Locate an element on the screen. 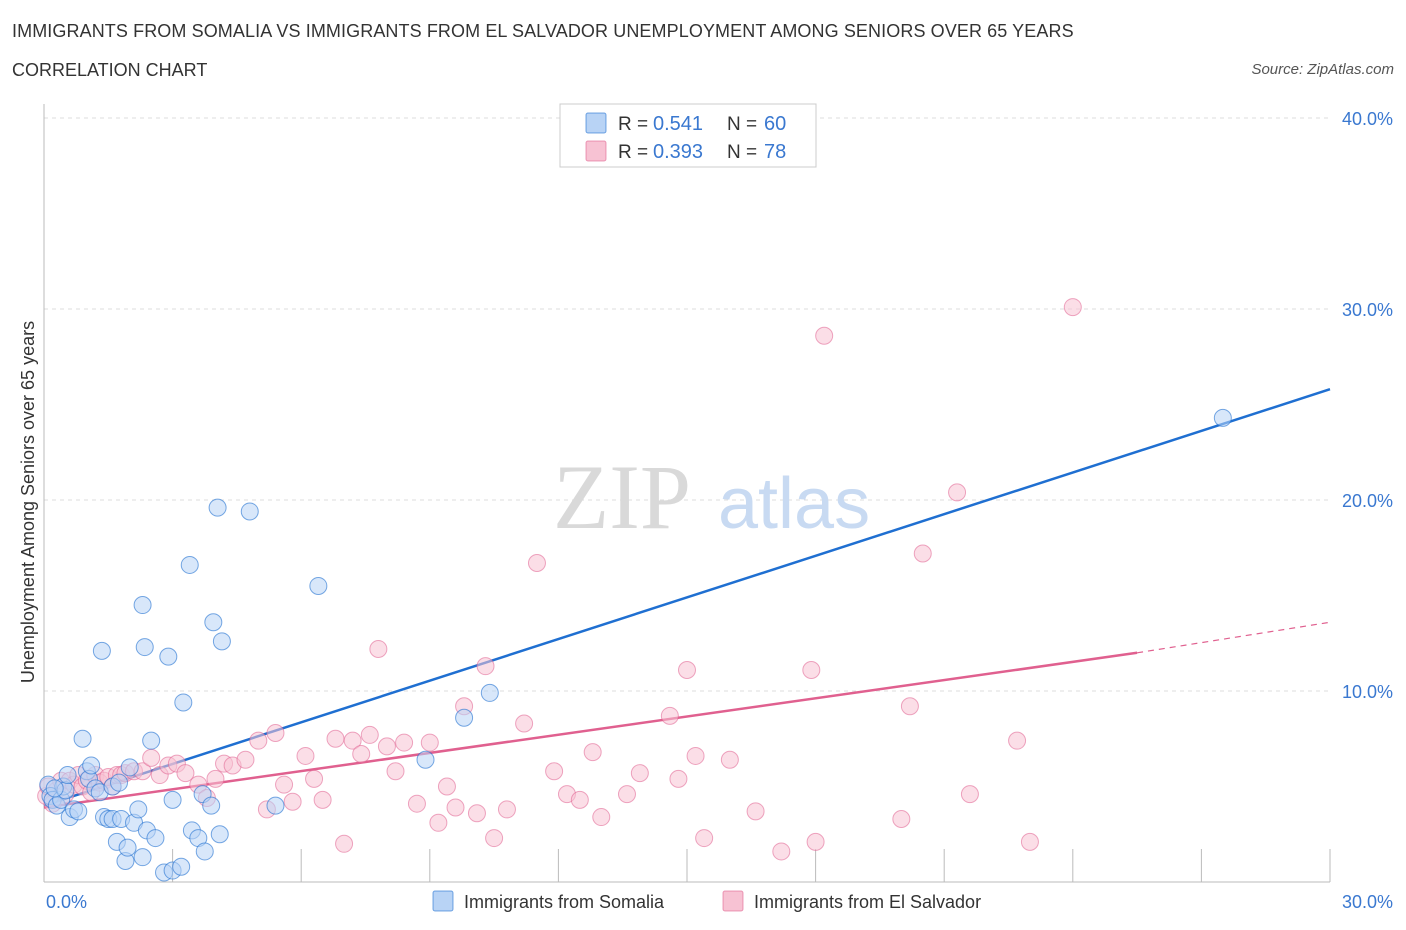 The width and height of the screenshot is (1406, 930). watermark: ZIP atlas is located at coordinates (711, 497).